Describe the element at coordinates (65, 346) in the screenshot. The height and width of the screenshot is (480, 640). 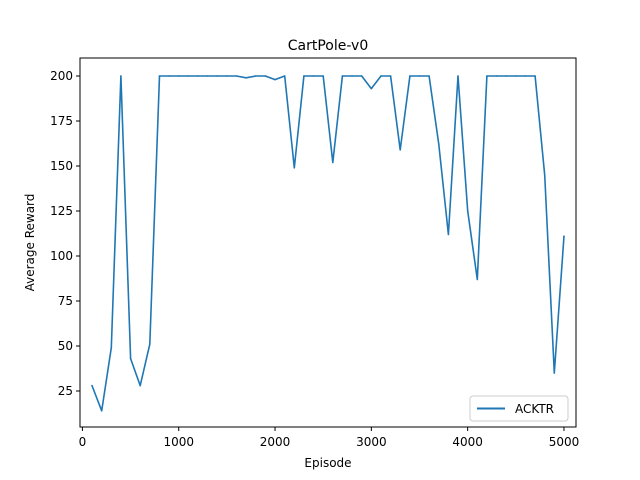
I see `y-tick-label: 50` at that location.